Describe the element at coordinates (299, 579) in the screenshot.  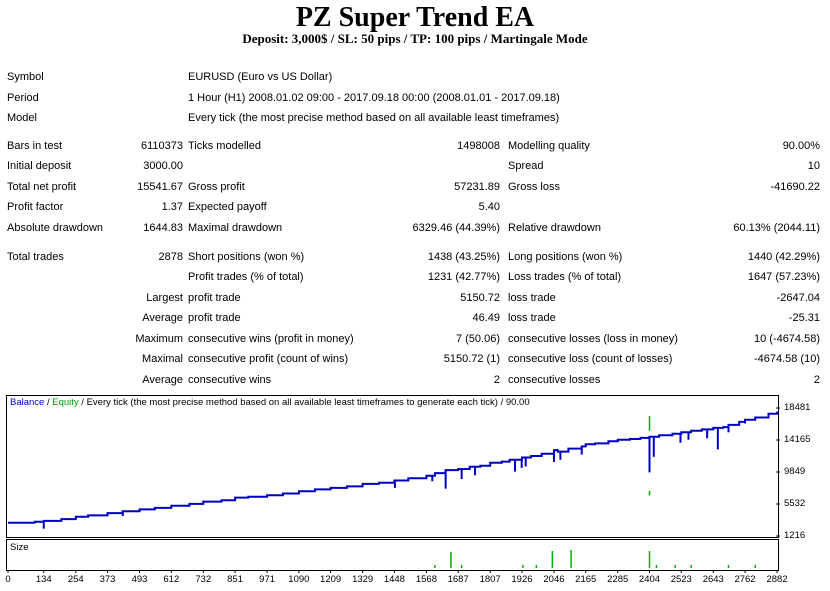
I see `x-tick-label: 1090` at that location.